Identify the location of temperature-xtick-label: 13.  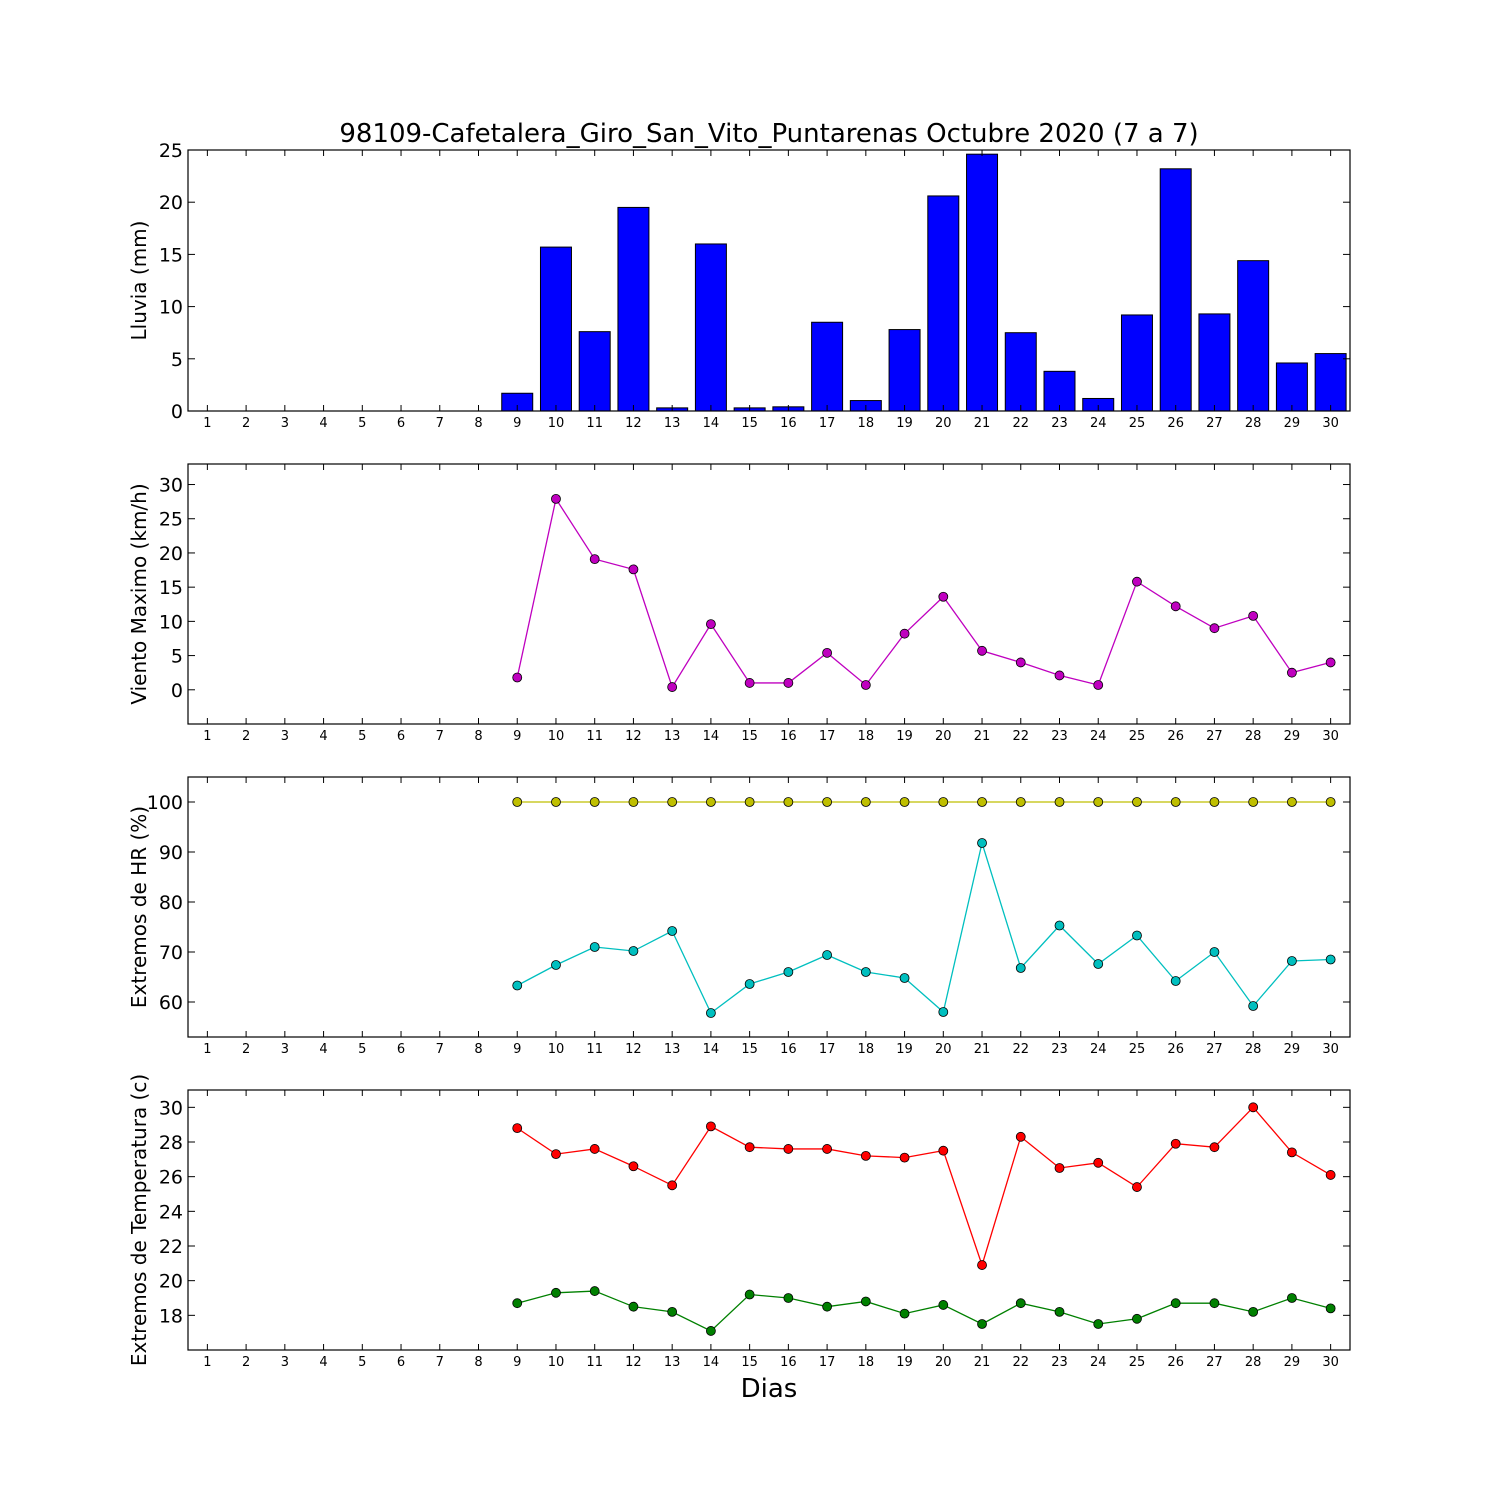
(672, 1362).